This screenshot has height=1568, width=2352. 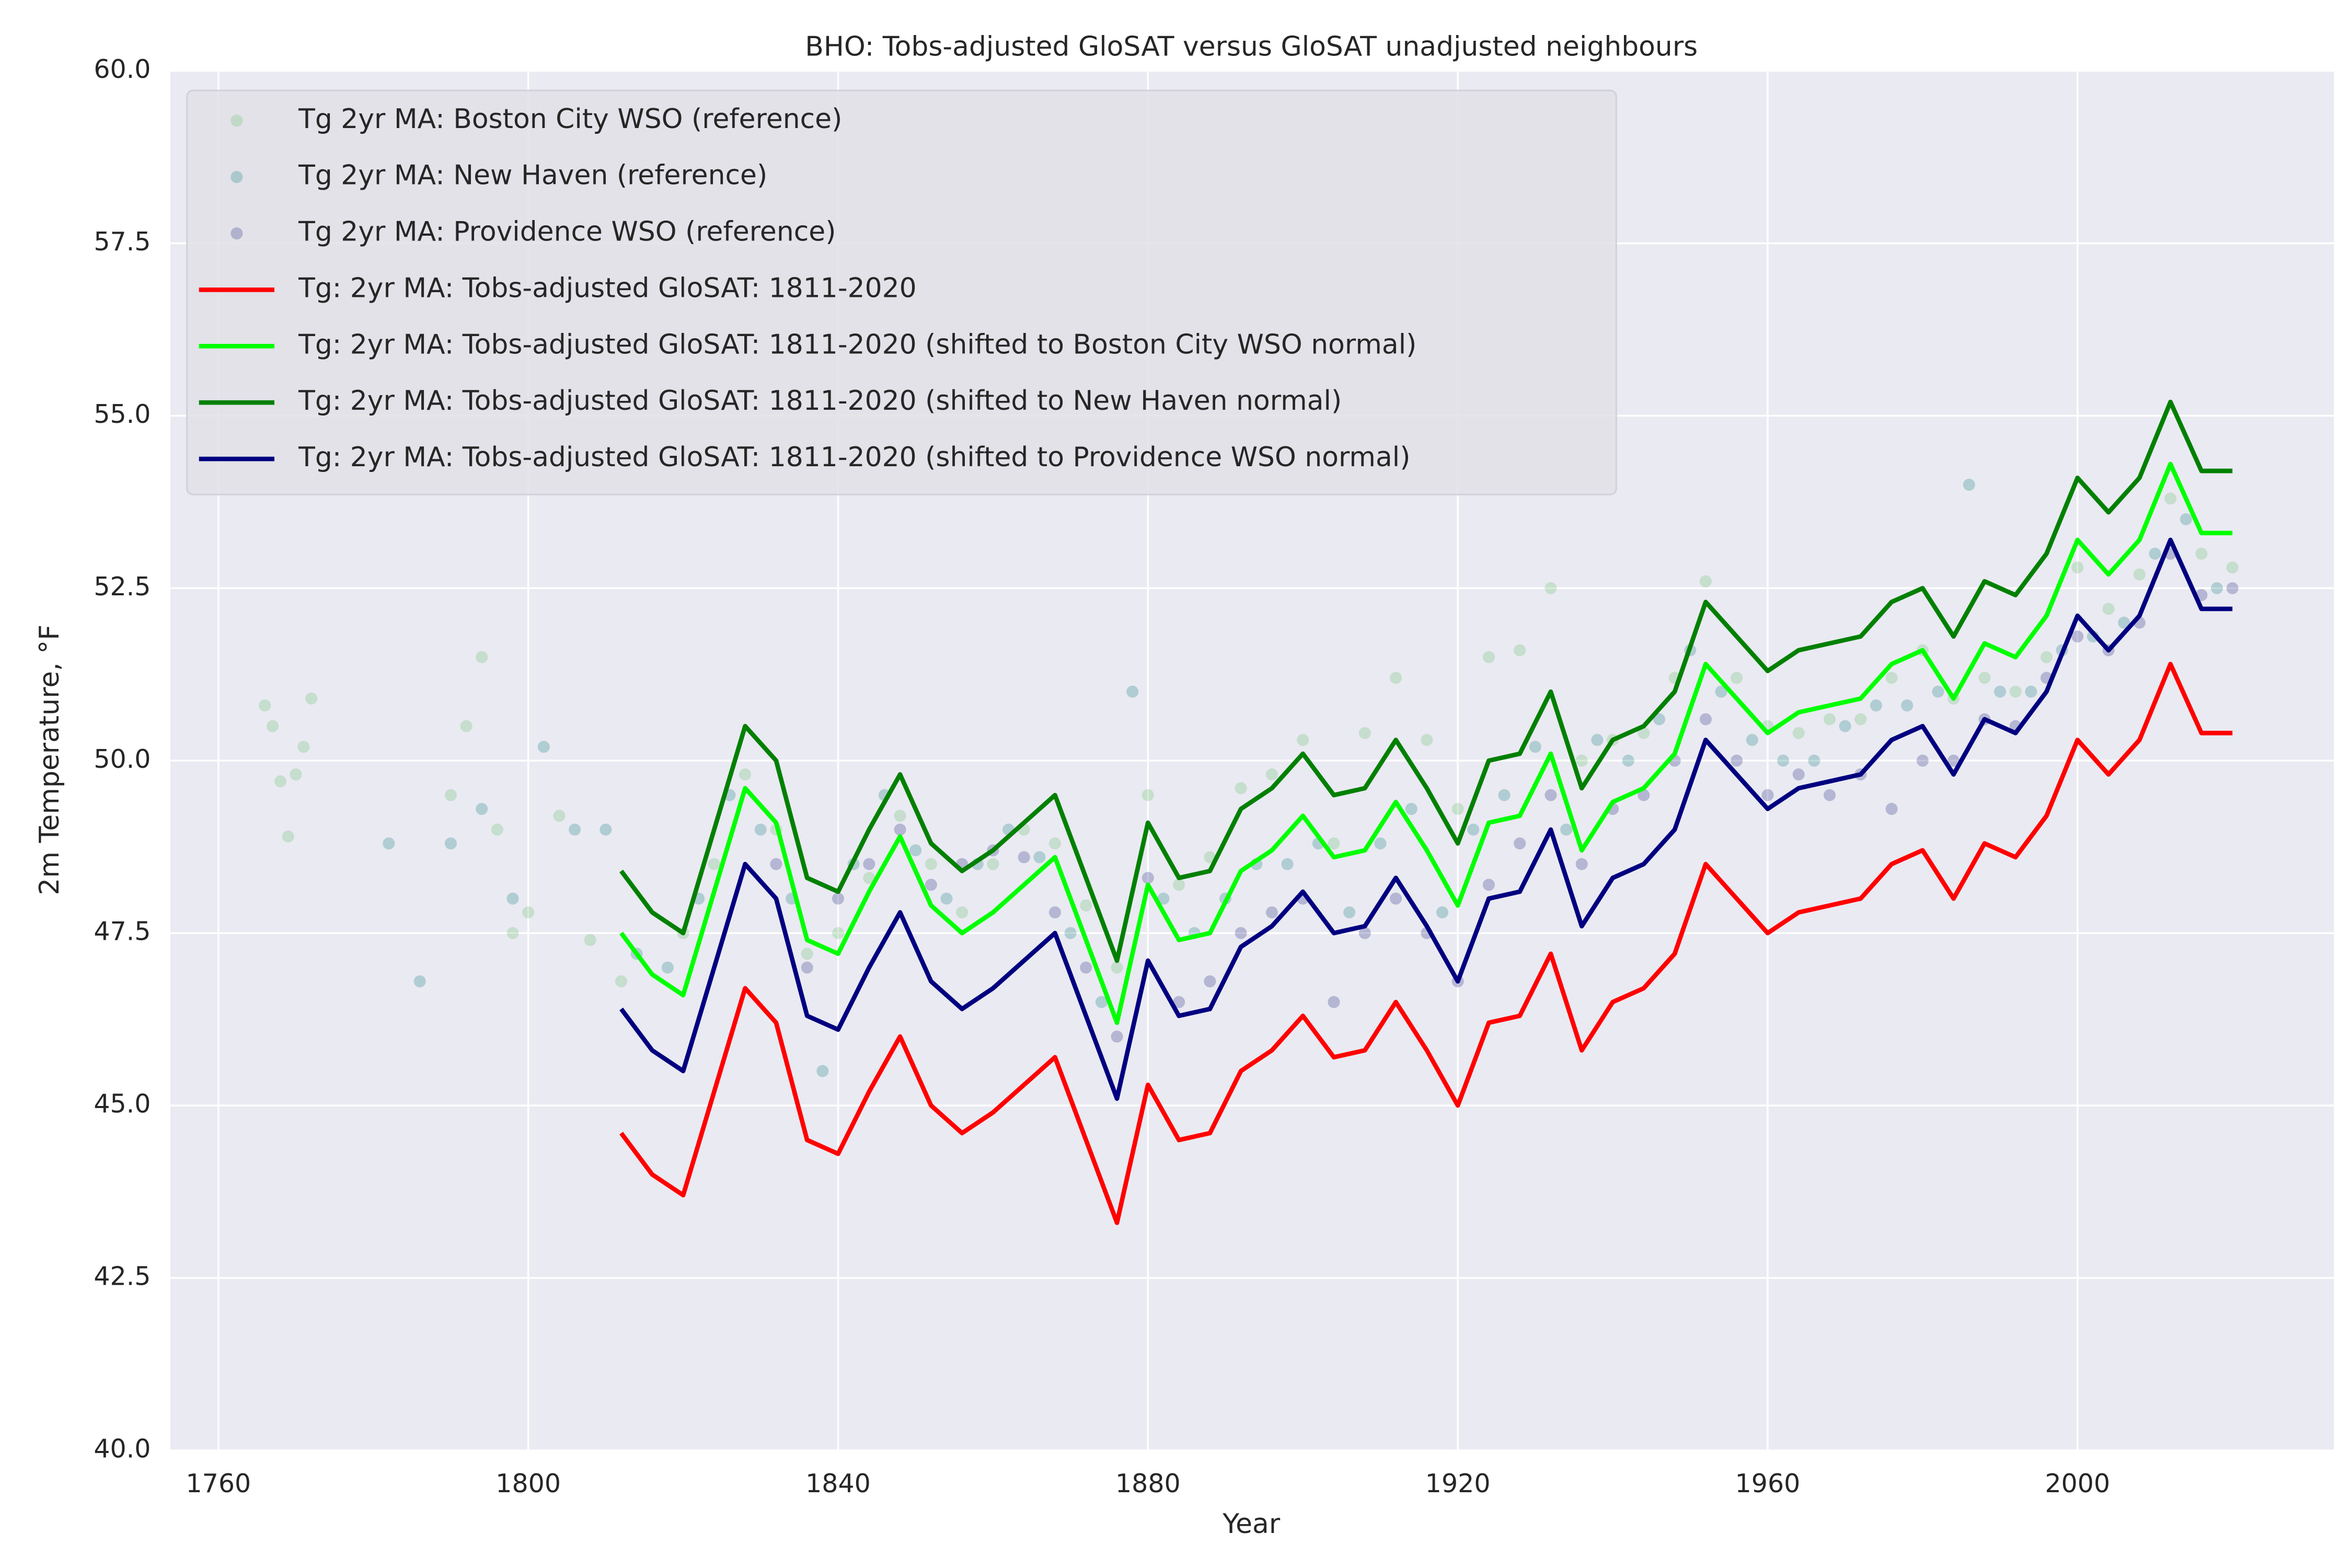 I want to click on y-tick-label: 52.5, so click(x=122, y=586).